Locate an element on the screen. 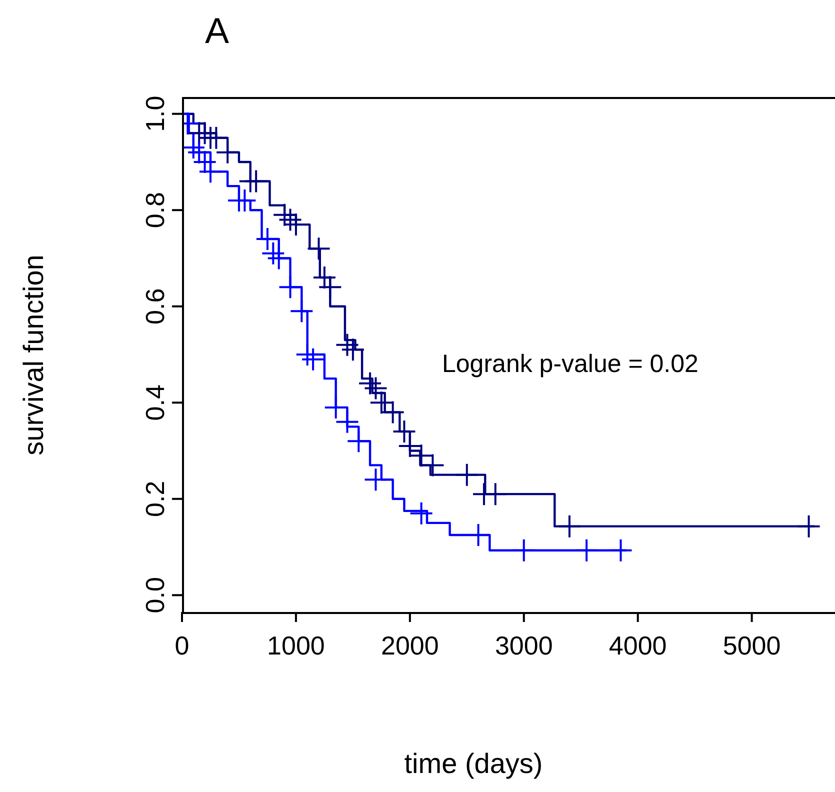  chart-title: A is located at coordinates (217, 31).